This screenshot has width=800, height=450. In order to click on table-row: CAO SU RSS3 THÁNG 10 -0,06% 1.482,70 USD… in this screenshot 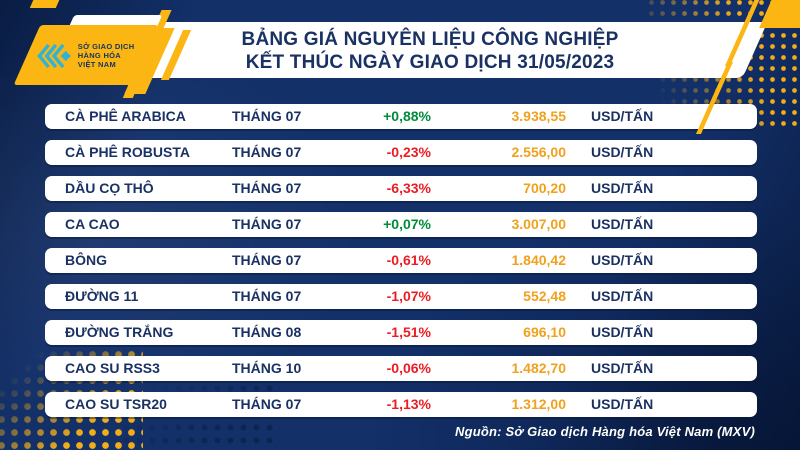, I will do `click(401, 368)`.